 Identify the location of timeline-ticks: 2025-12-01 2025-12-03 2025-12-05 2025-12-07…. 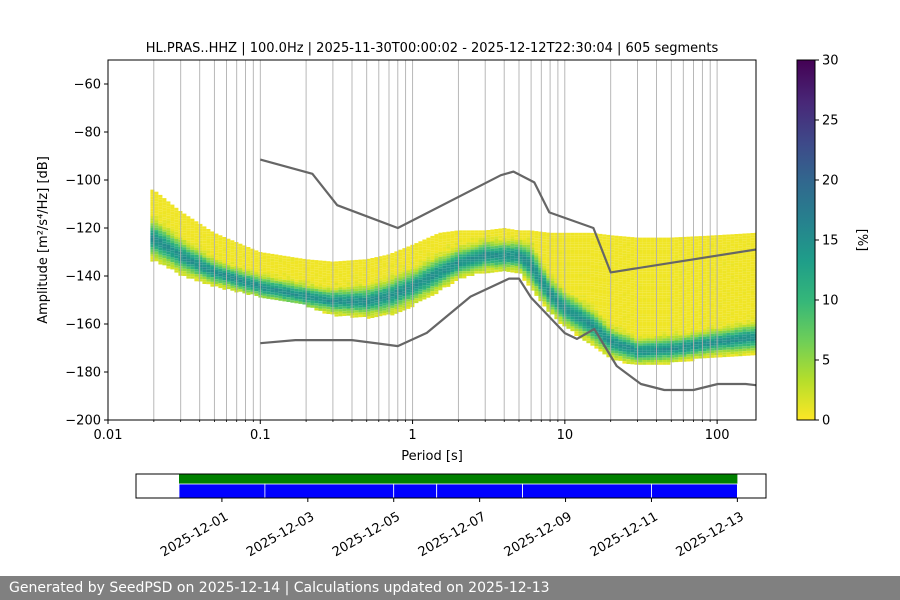
(452, 529).